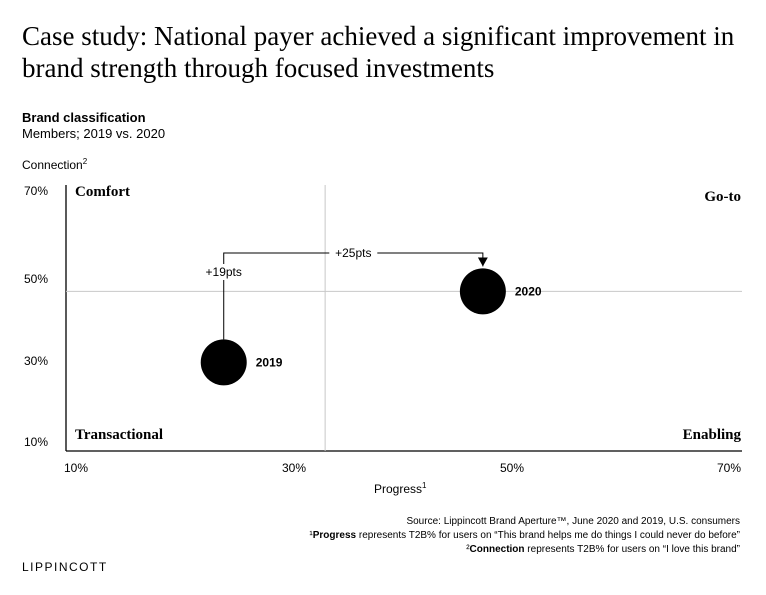  Describe the element at coordinates (36, 191) in the screenshot. I see `y-tick-label: 70%` at that location.